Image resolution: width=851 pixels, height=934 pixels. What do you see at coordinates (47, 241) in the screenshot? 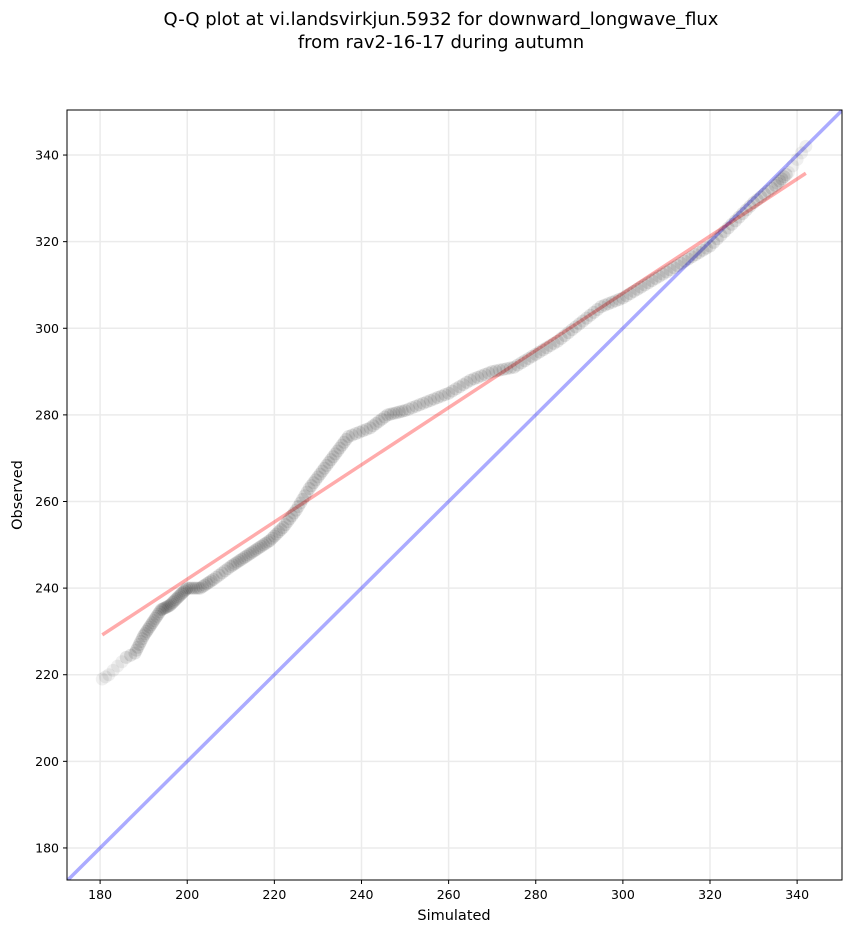
I see `y-tick-label: 320` at bounding box center [47, 241].